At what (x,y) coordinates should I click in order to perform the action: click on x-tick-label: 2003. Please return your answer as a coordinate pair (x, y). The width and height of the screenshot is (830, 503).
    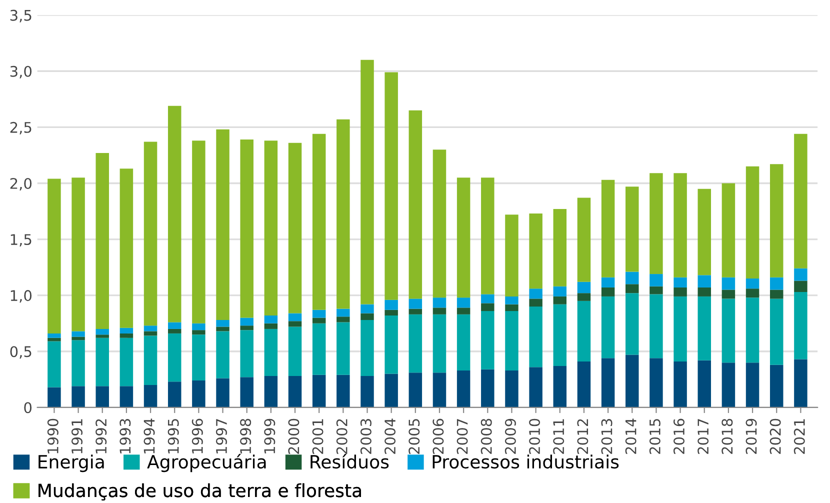
    Looking at the image, I should click on (366, 436).